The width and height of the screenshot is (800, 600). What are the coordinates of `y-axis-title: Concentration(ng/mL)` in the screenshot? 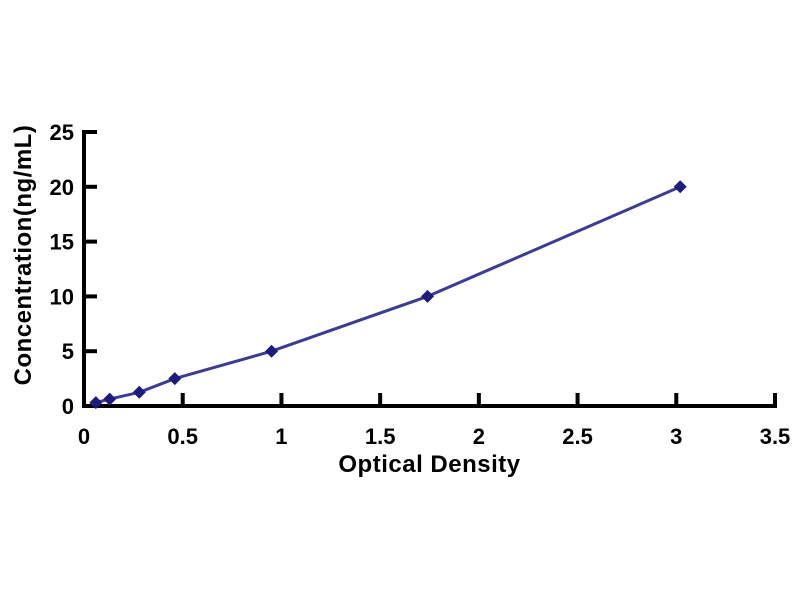 It's located at (23, 255).